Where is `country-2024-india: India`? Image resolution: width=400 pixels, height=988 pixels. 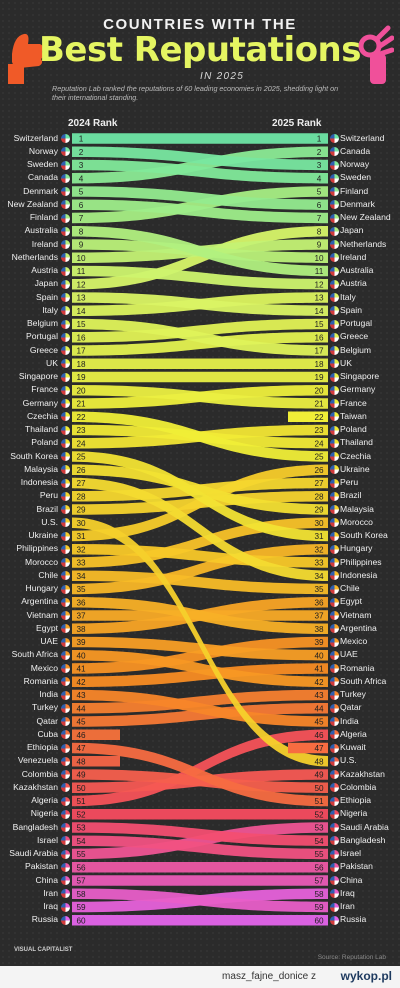
country-2024-india: India is located at coordinates (48, 694).